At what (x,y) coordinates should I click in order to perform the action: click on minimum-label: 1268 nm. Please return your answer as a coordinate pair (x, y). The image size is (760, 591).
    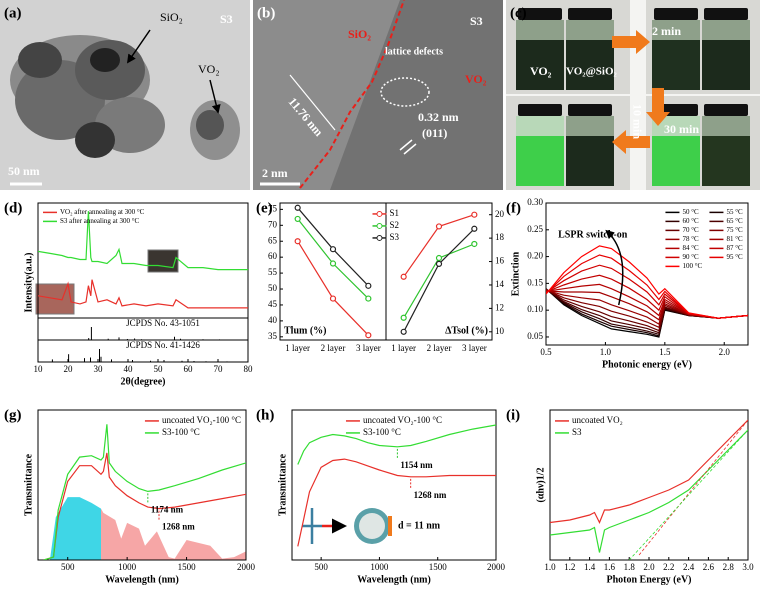
    Looking at the image, I should click on (430, 495).